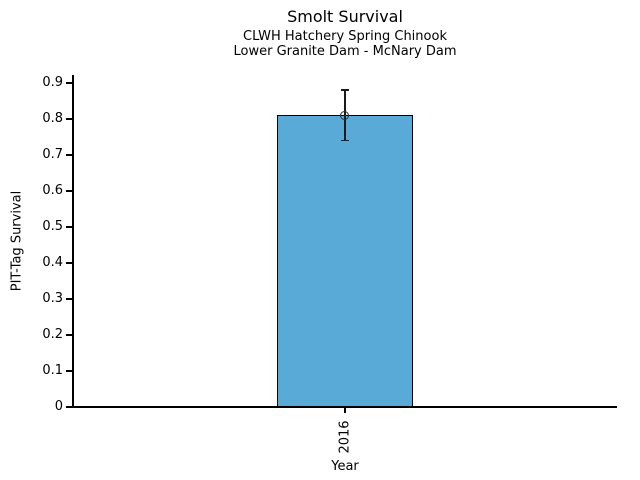  What do you see at coordinates (52, 370) in the screenshot?
I see `y-tick-label: 0.1` at bounding box center [52, 370].